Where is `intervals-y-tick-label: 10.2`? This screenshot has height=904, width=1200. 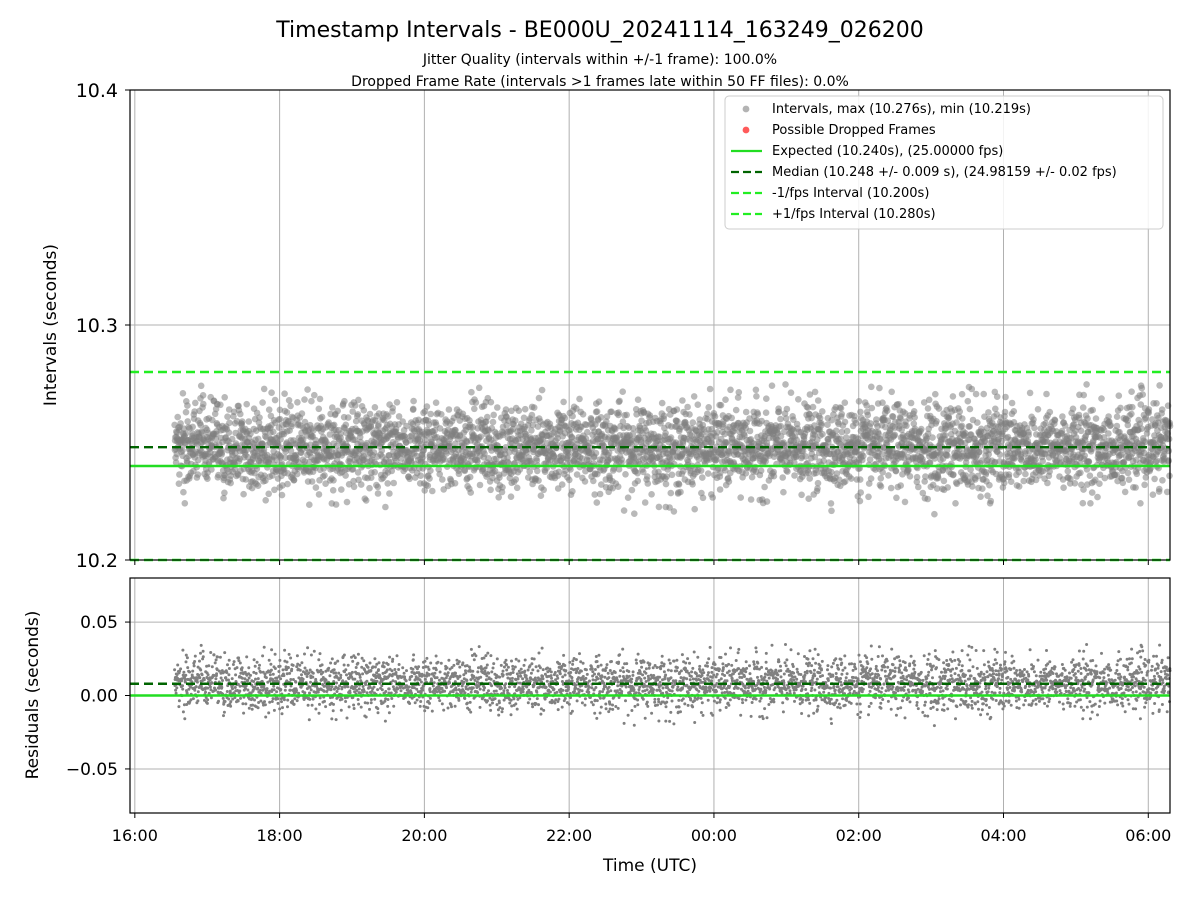 intervals-y-tick-label: 10.2 is located at coordinates (97, 561).